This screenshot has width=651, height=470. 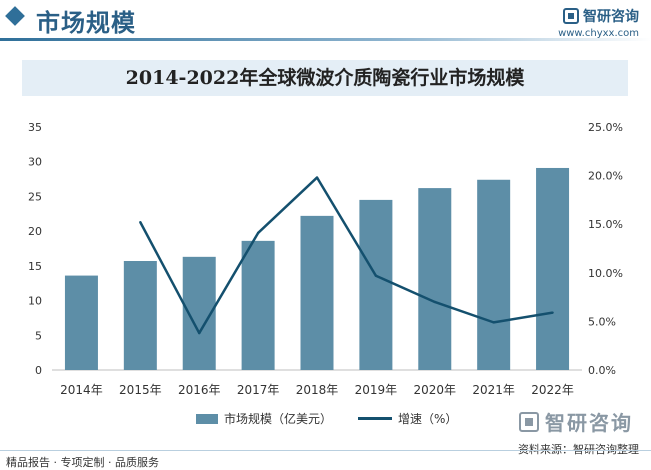 What do you see at coordinates (35, 196) in the screenshot?
I see `y-left-tick-label: 25` at bounding box center [35, 196].